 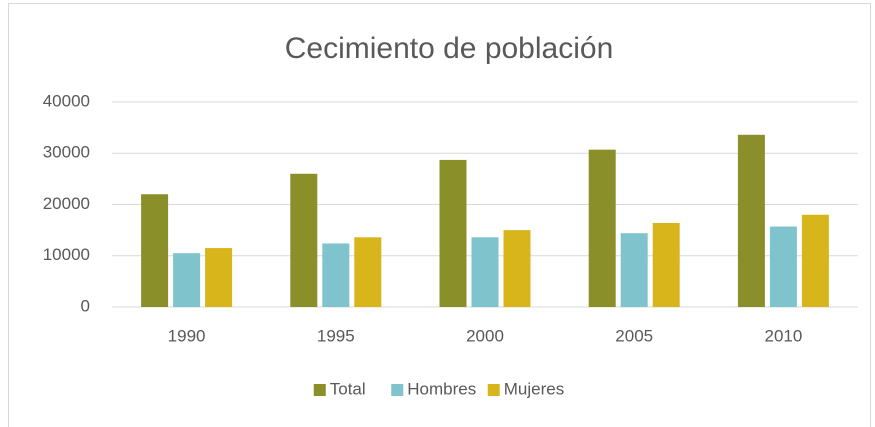 What do you see at coordinates (534, 388) in the screenshot?
I see `legend-label: Mujeres` at bounding box center [534, 388].